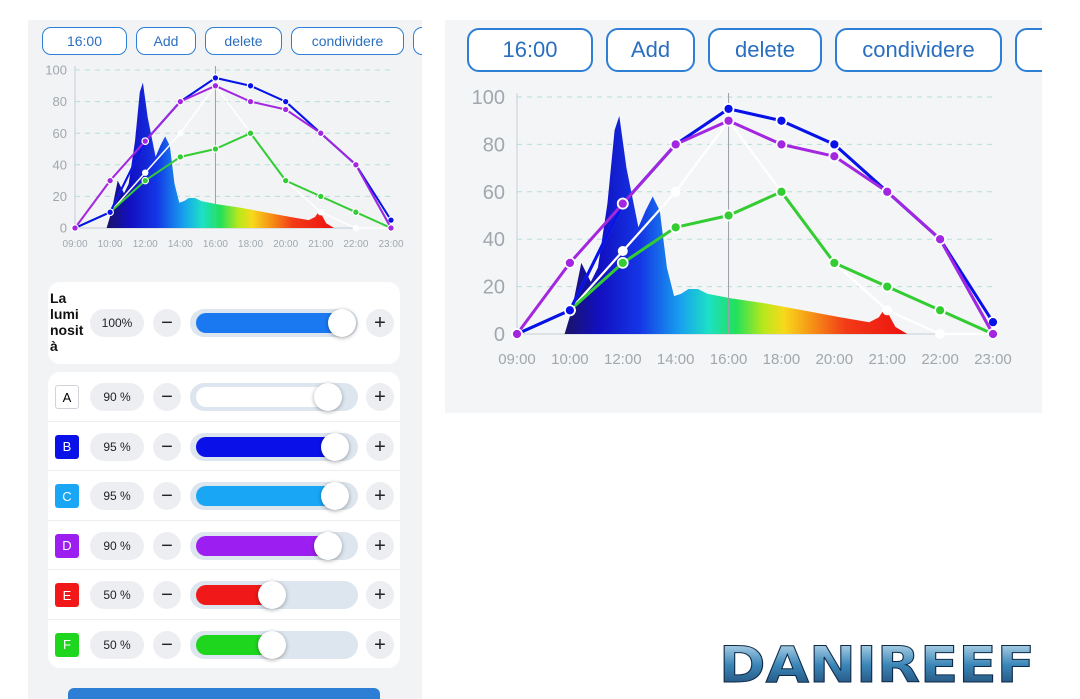 This screenshot has height=699, width=1080. I want to click on x-tick-label: 23:00, so click(390, 244).